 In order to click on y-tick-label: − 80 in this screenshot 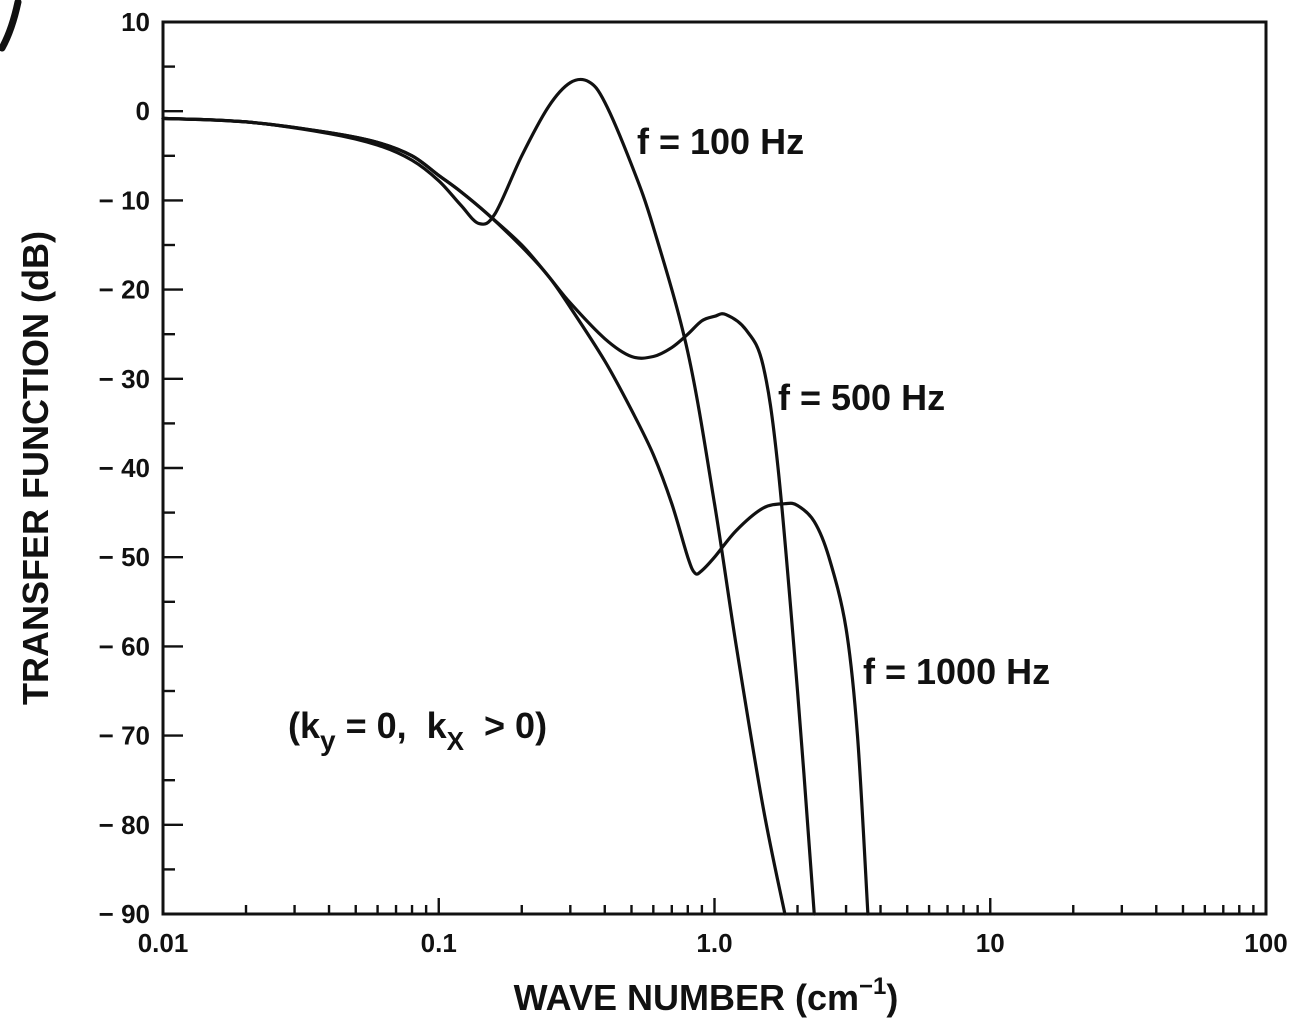, I will do `click(124, 825)`.